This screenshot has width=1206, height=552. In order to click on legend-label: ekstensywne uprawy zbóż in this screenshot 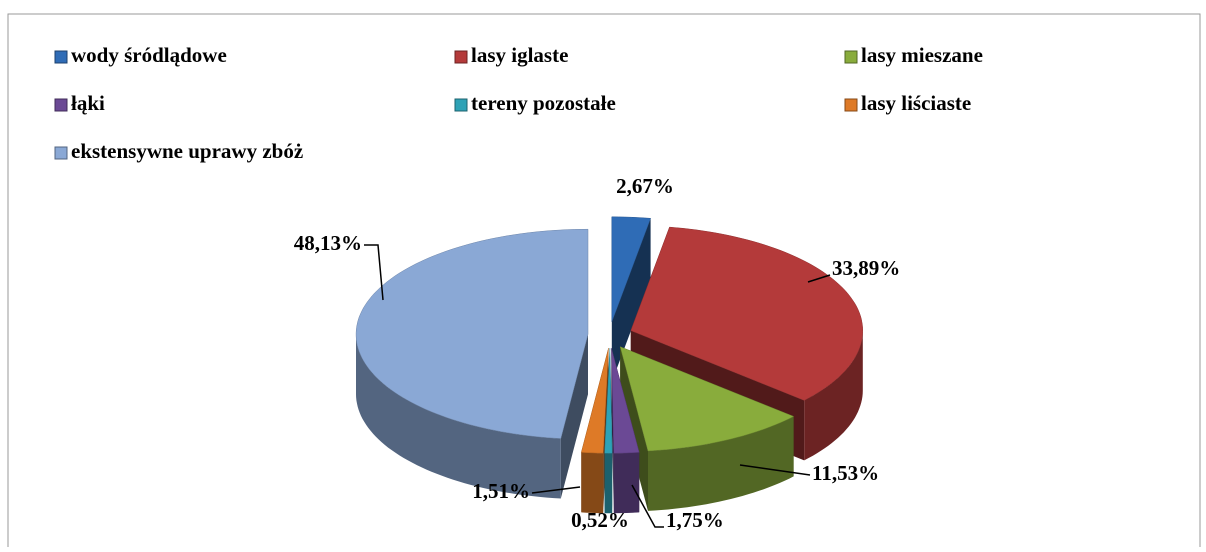, I will do `click(187, 151)`.